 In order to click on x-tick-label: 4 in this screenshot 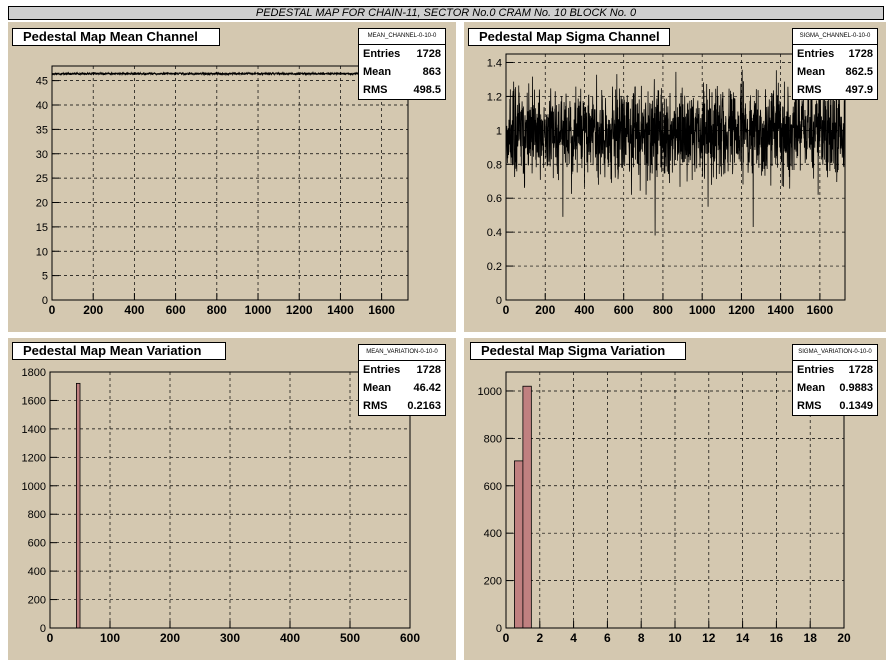, I will do `click(573, 638)`.